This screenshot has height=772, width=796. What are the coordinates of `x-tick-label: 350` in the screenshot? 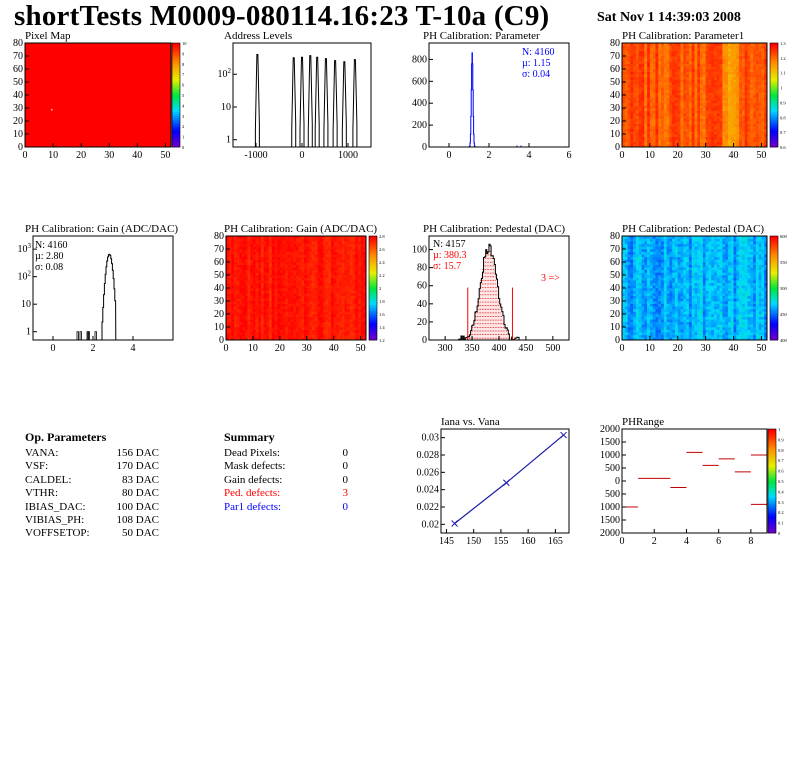 It's located at (472, 348).